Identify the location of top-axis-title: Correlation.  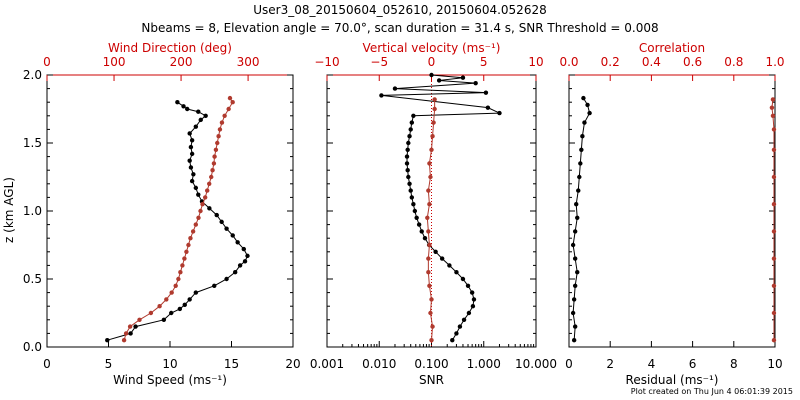
(672, 48).